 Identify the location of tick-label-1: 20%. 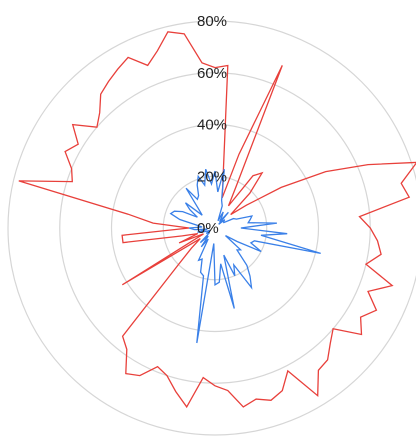
(212, 176).